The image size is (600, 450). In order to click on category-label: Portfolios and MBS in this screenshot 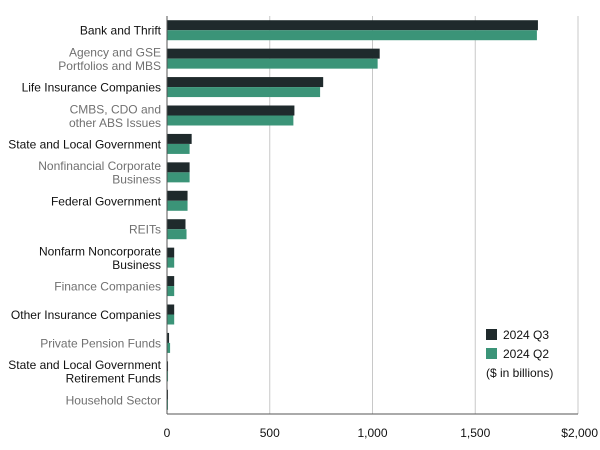, I will do `click(109, 66)`.